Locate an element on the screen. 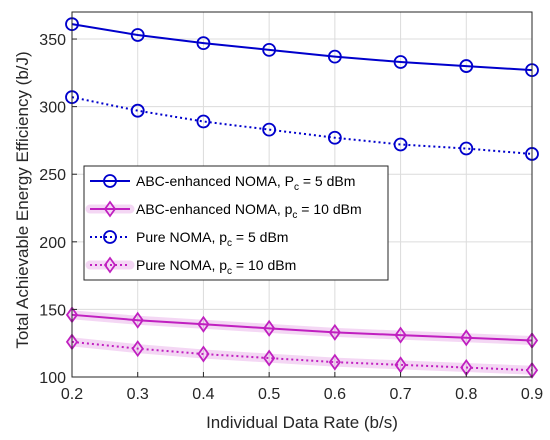 The width and height of the screenshot is (550, 440). y-tick-label: 350 is located at coordinates (52, 40).